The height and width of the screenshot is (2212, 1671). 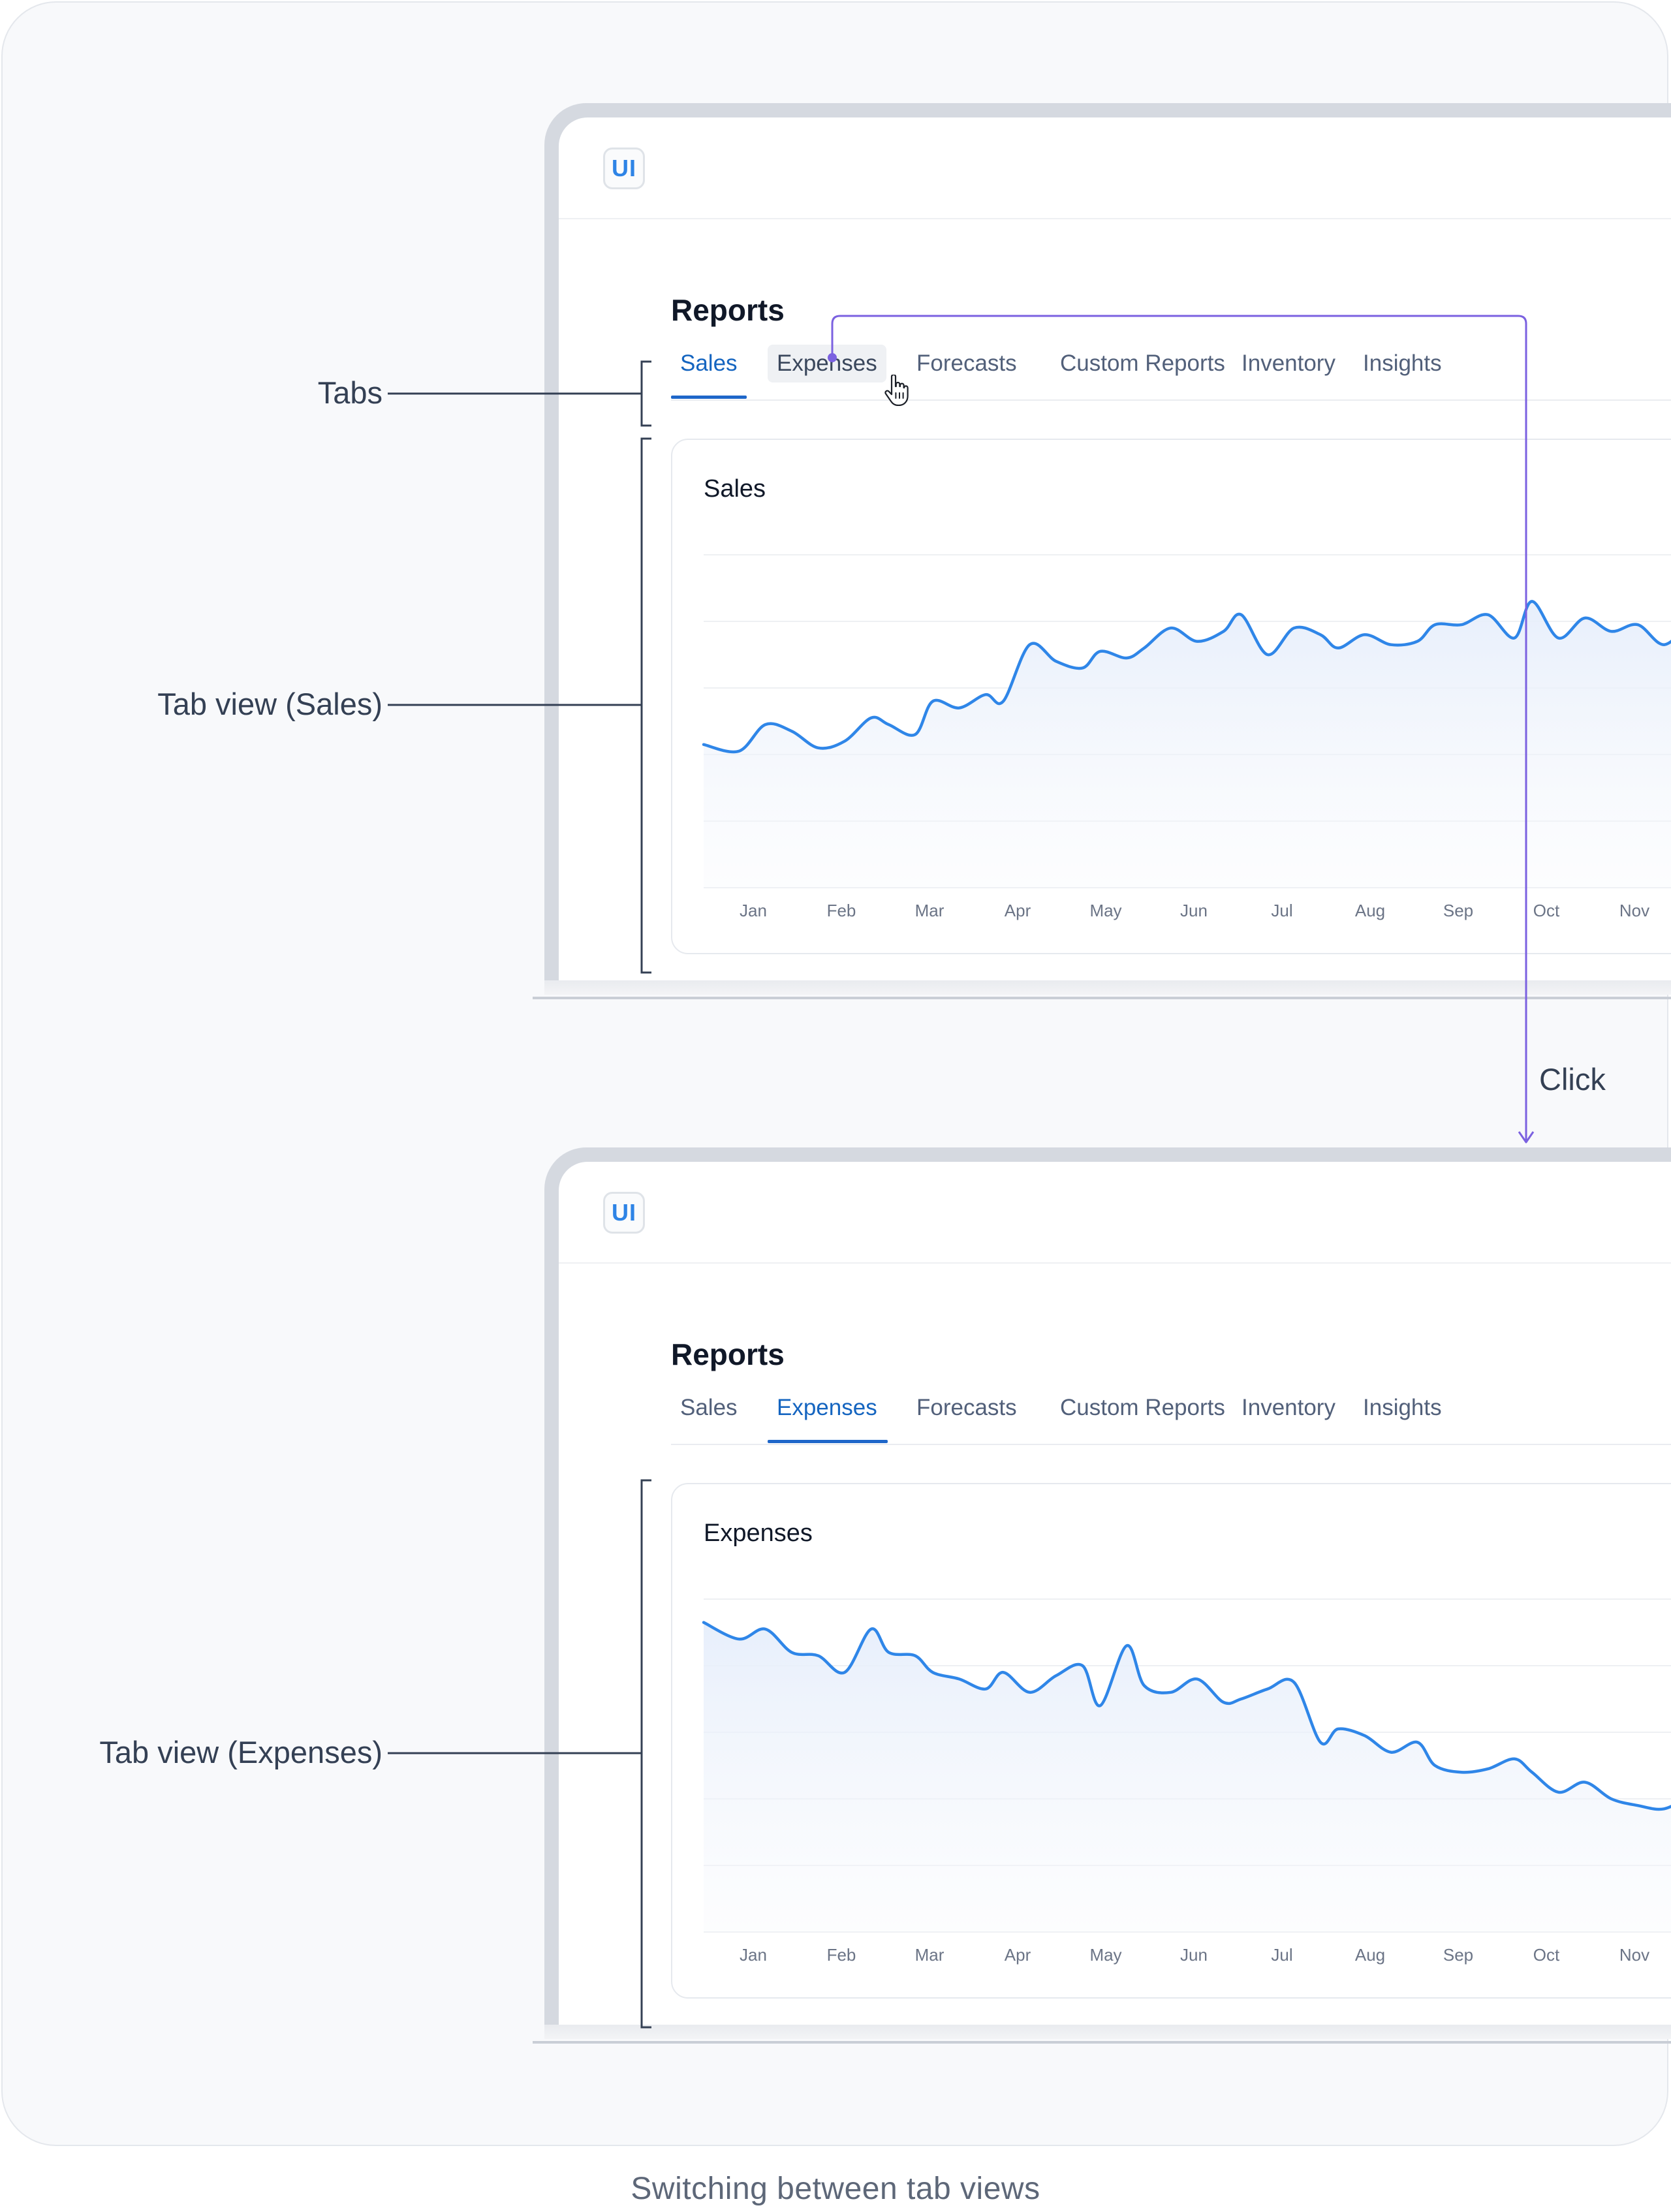 I want to click on expenses-area-chart: Jan Feb Mar Apr May Jun Jul Aug Sep Oct Nov, so click(x=1186, y=1781).